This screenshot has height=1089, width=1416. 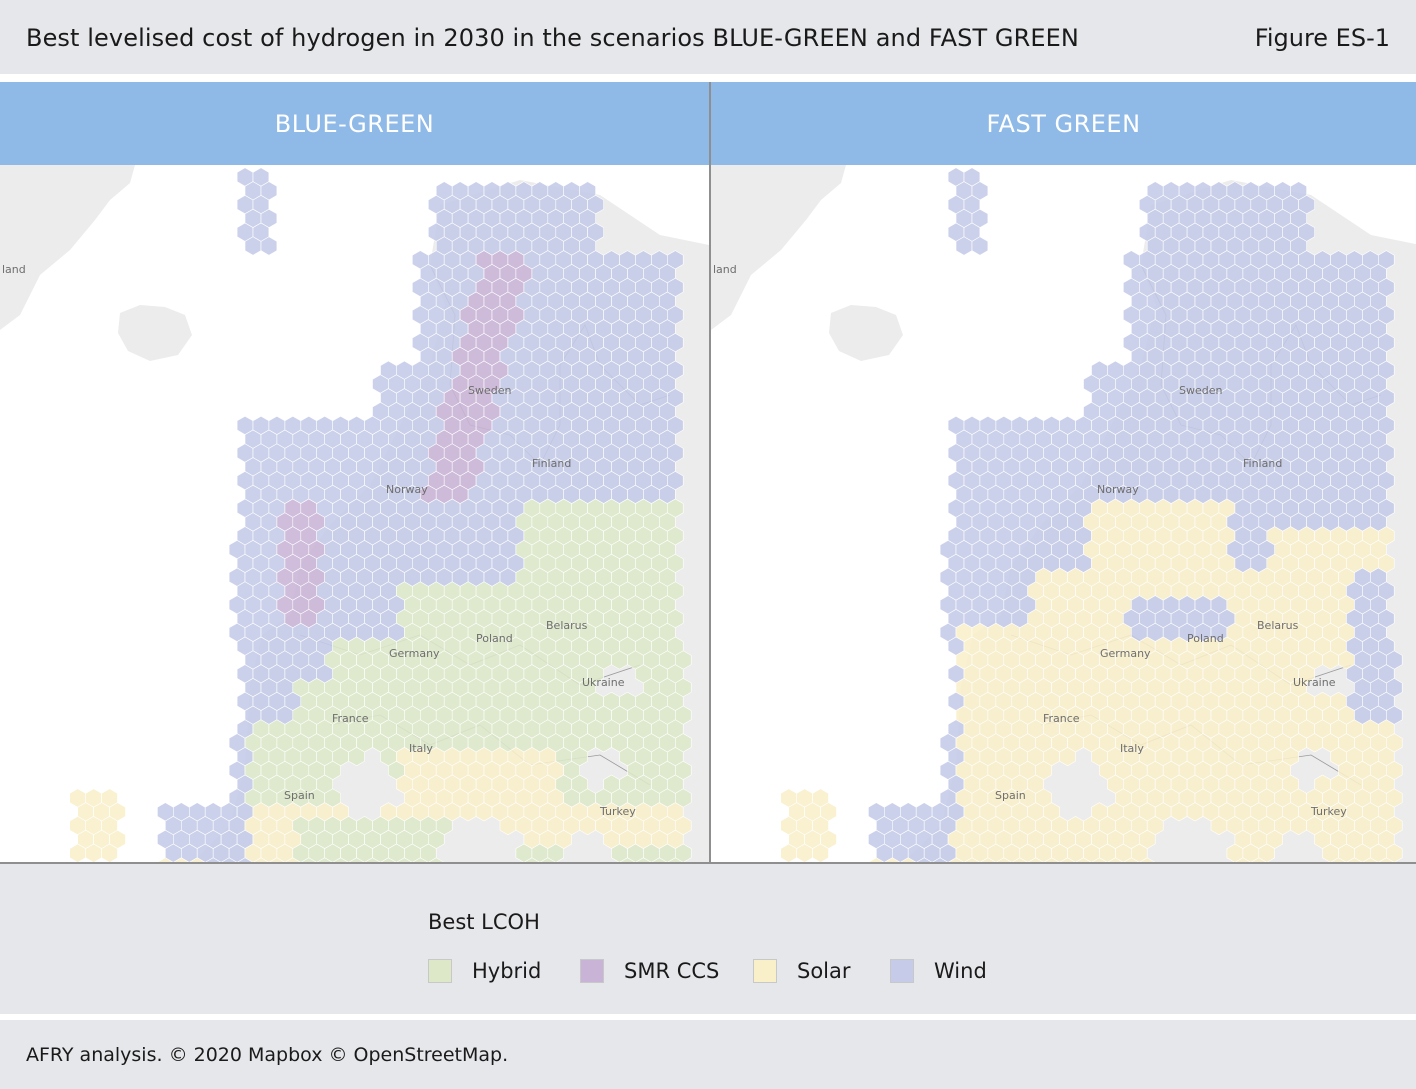 I want to click on header-separator, so click(x=708, y=78).